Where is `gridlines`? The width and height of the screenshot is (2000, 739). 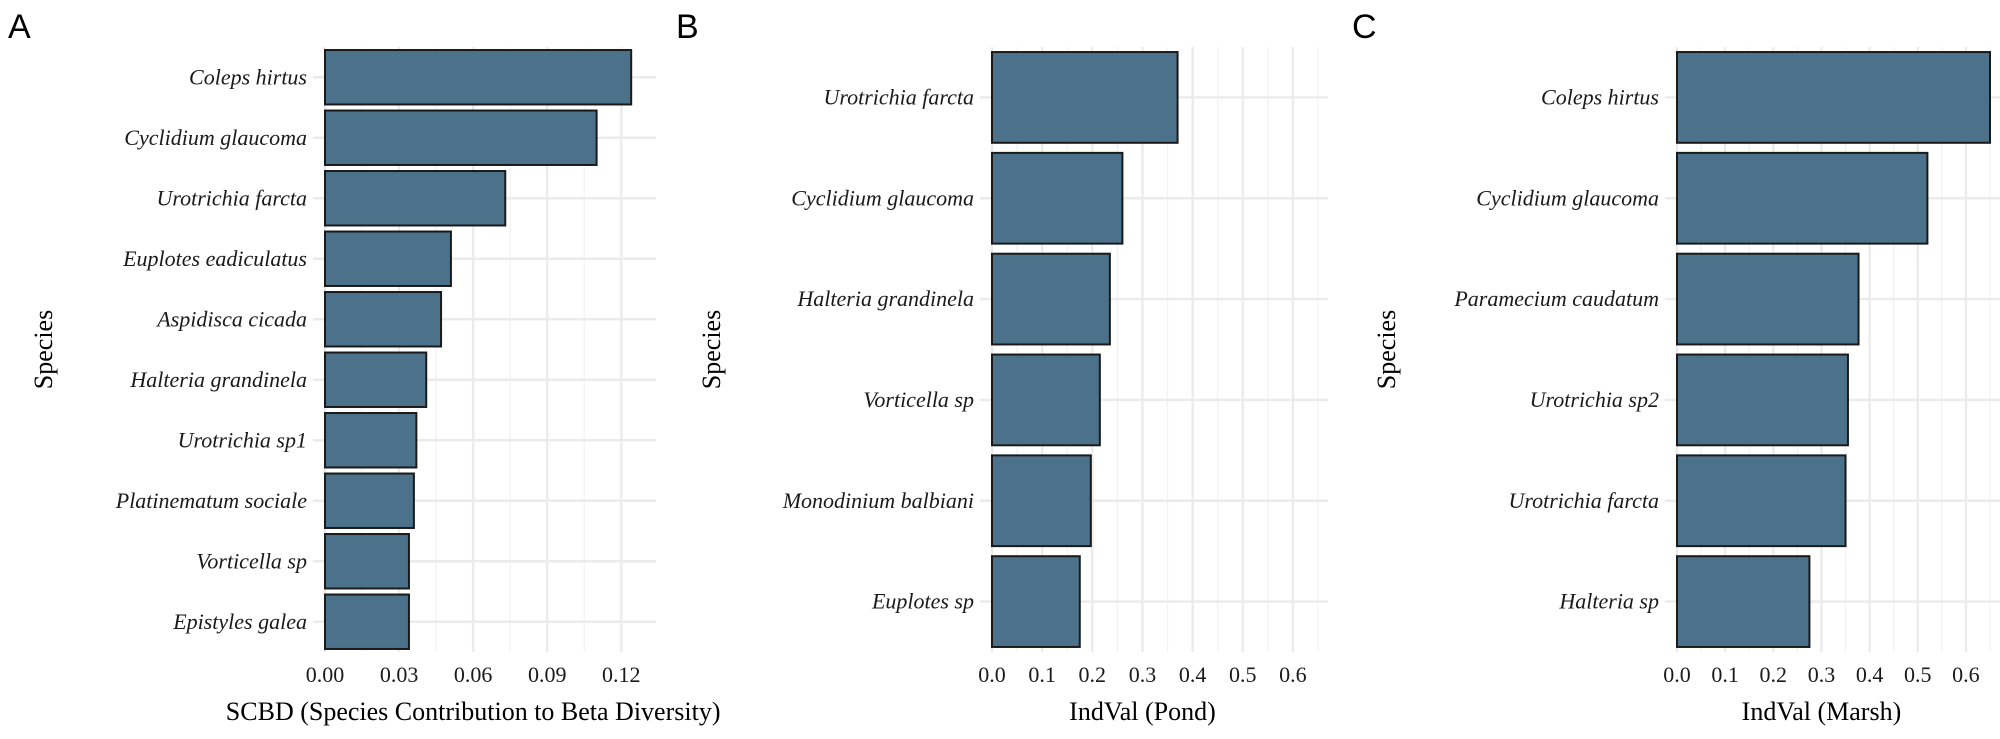 gridlines is located at coordinates (1154, 349).